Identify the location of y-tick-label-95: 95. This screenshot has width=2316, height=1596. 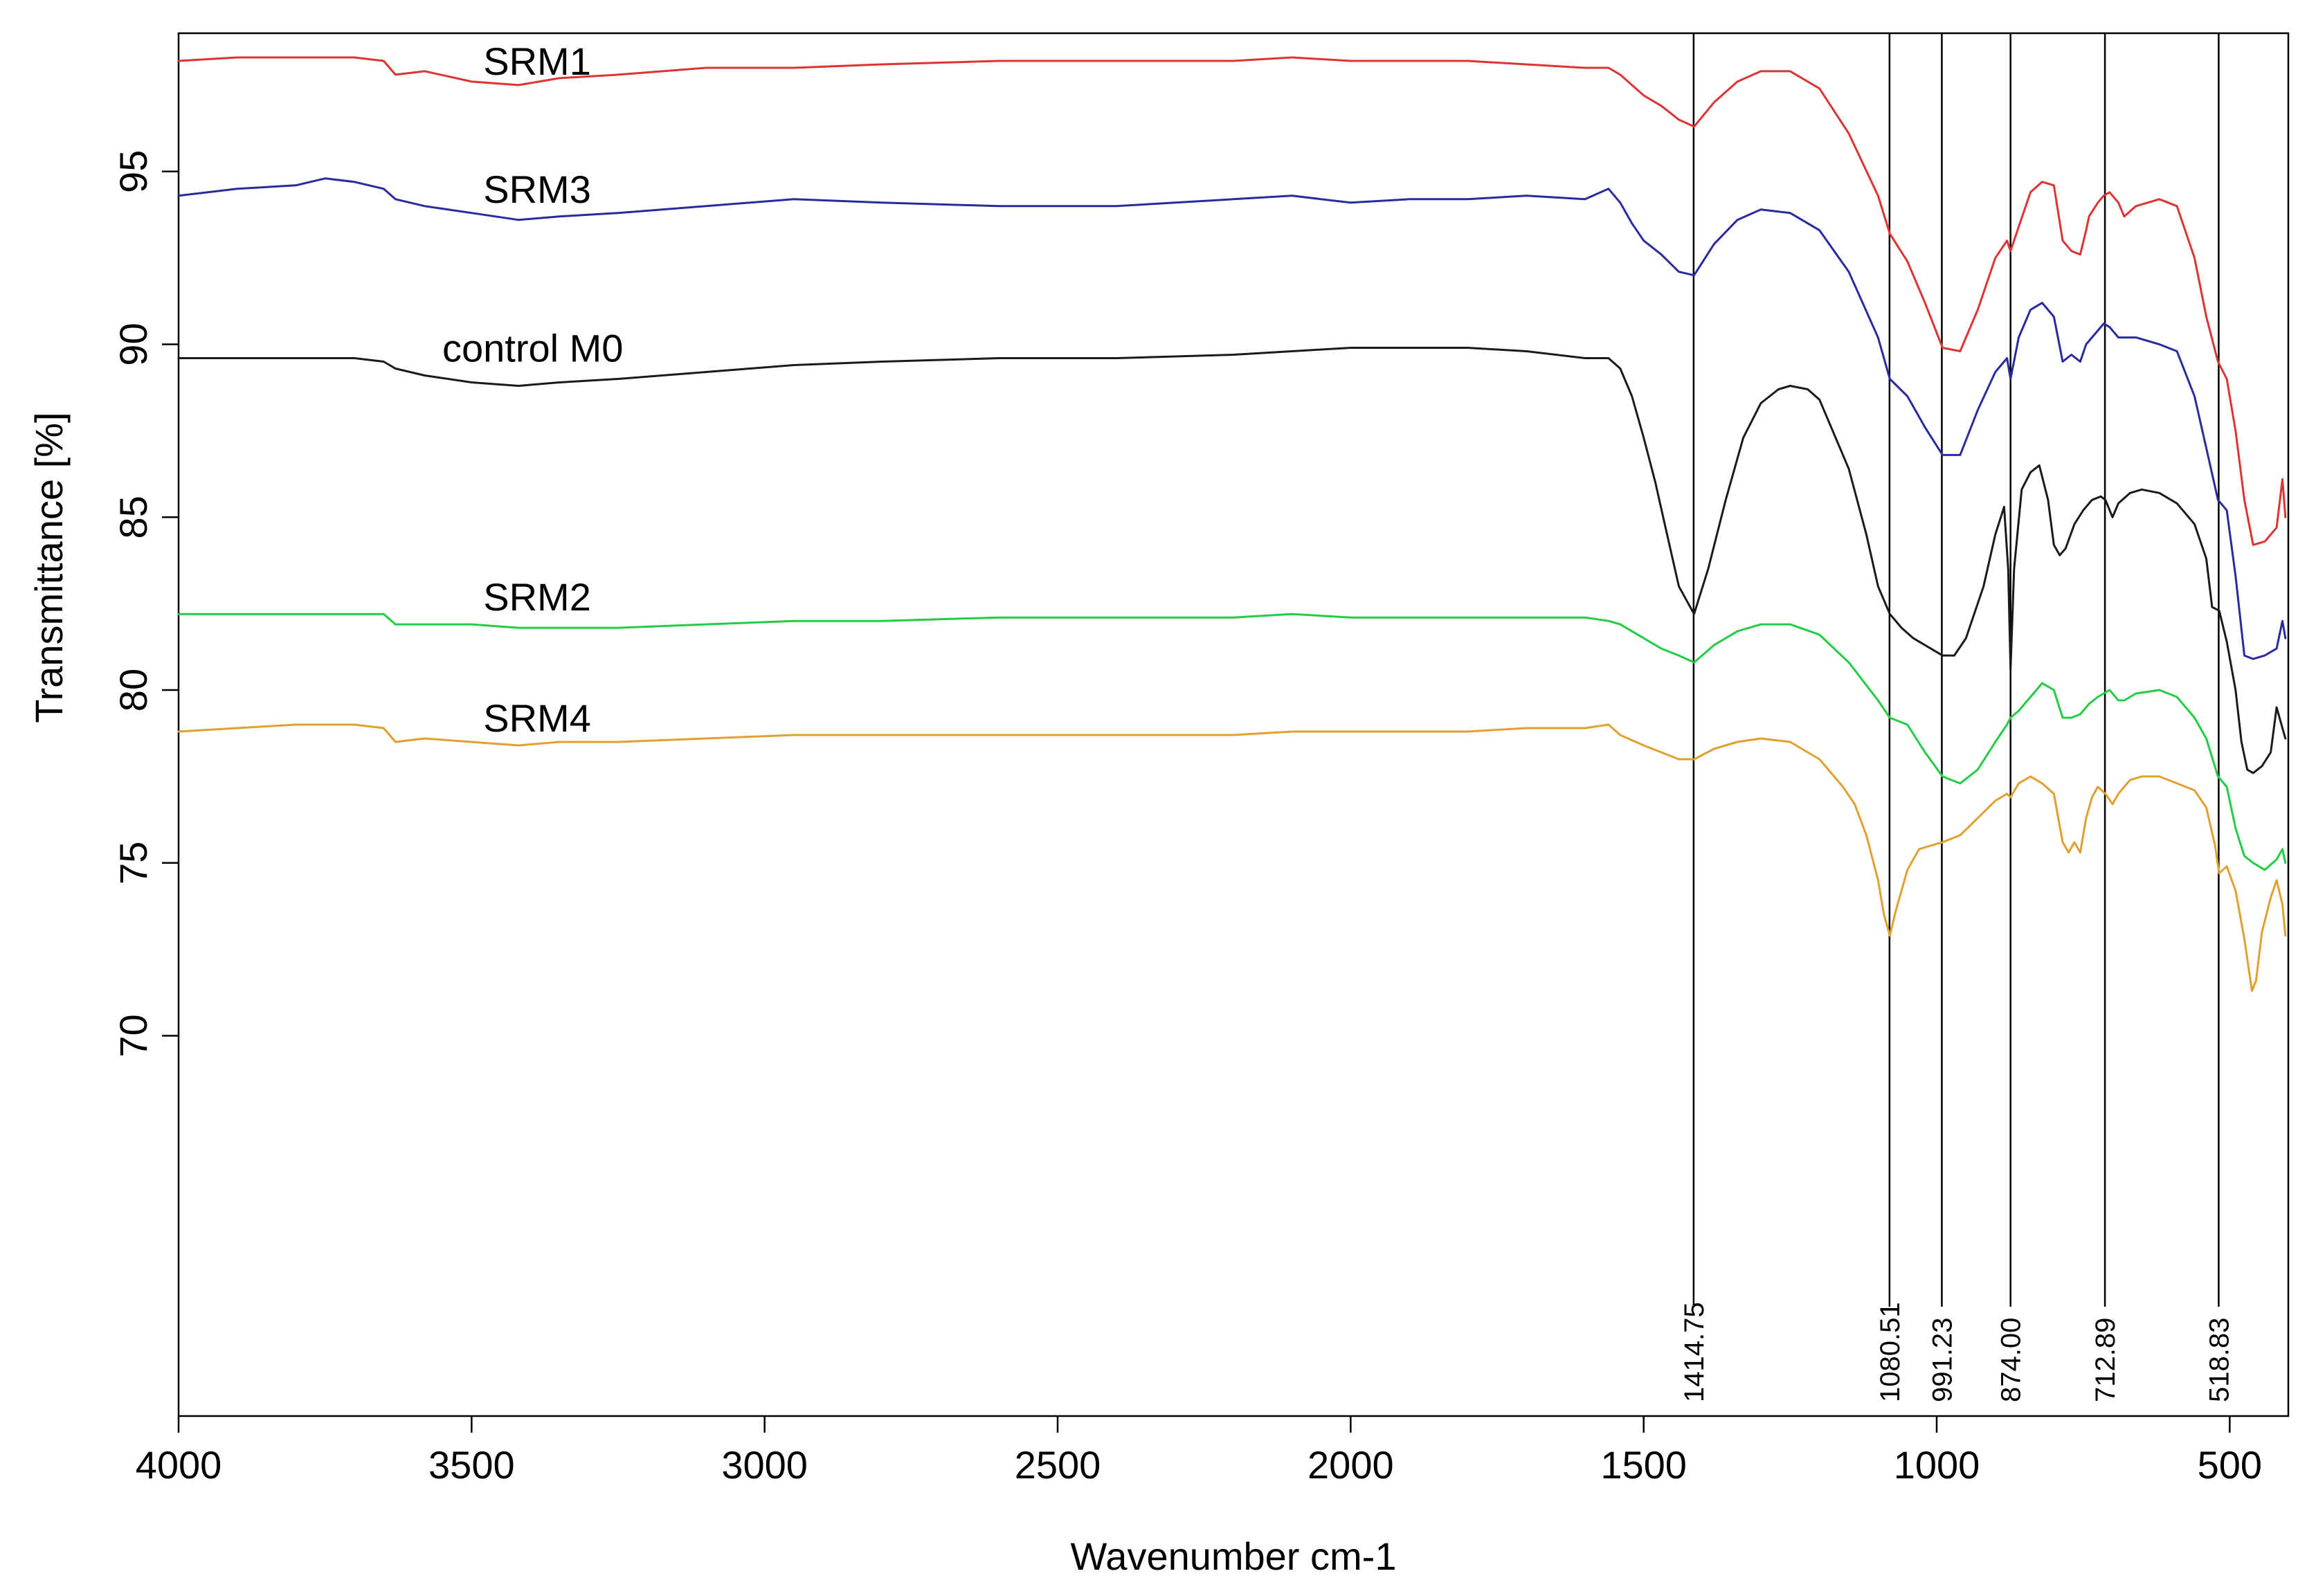
(133, 171).